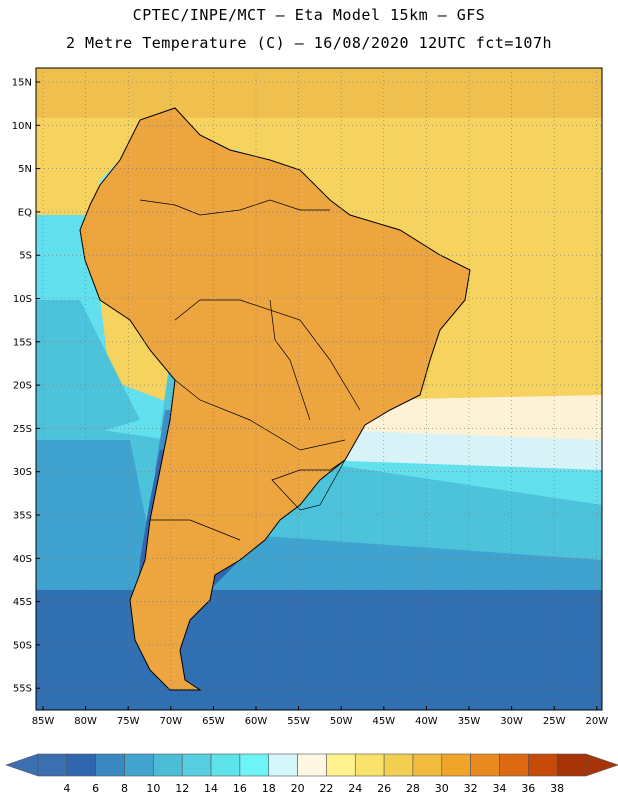 This screenshot has height=800, width=618. What do you see at coordinates (256, 721) in the screenshot?
I see `lon-label: 60W` at bounding box center [256, 721].